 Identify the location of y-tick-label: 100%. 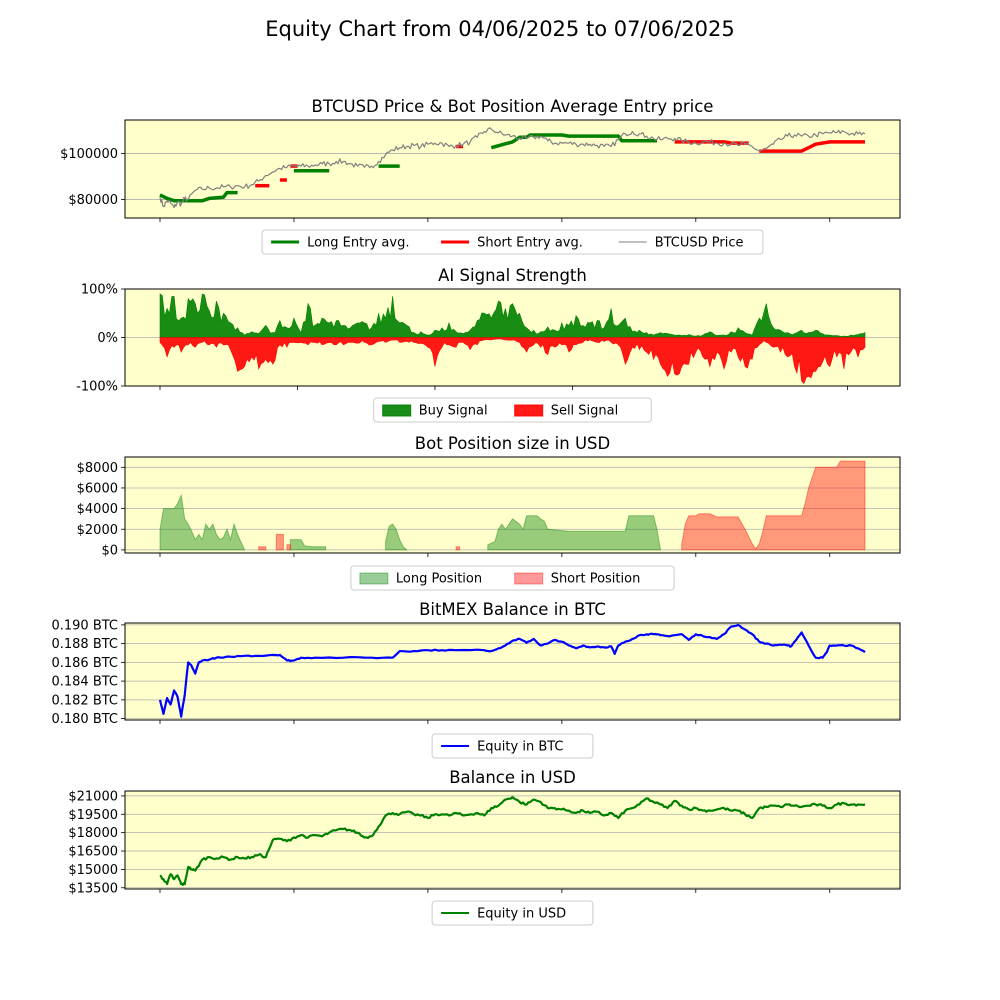
(99, 290).